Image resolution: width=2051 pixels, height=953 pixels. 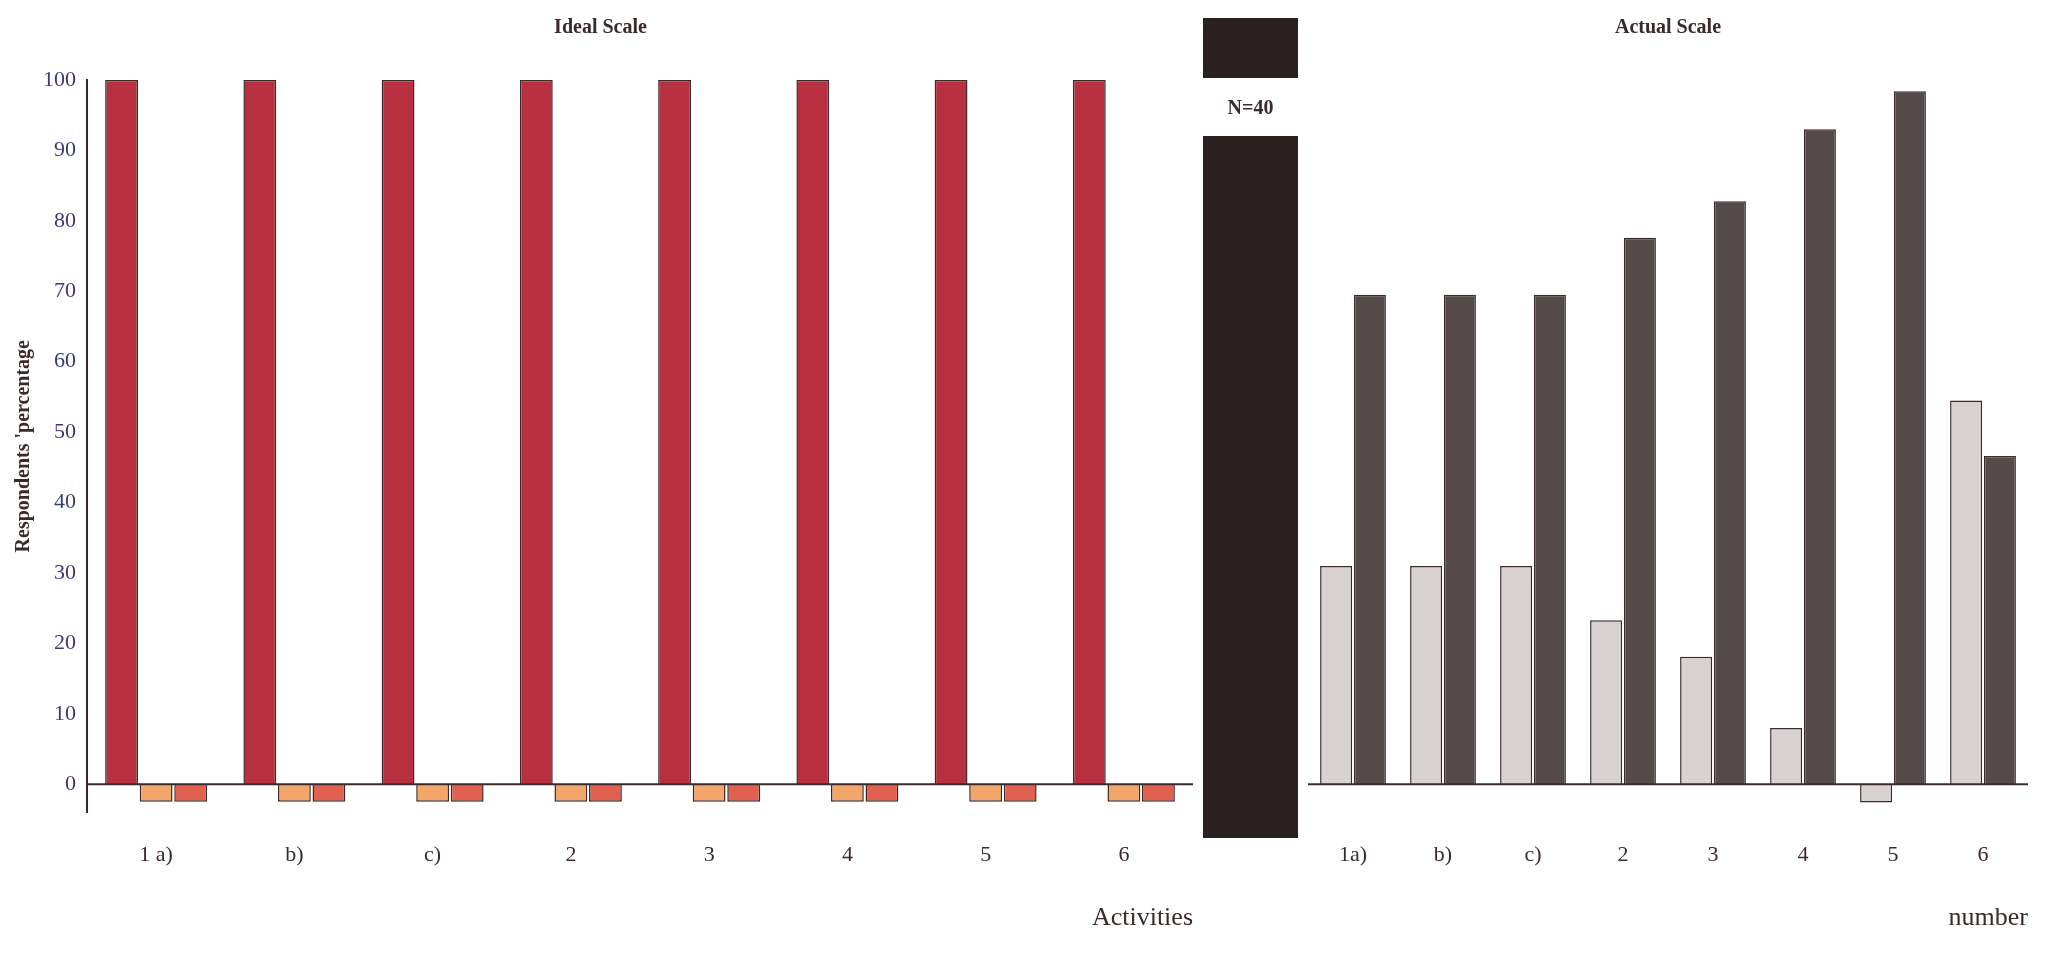 I want to click on y-tick-label: 60, so click(x=65, y=360).